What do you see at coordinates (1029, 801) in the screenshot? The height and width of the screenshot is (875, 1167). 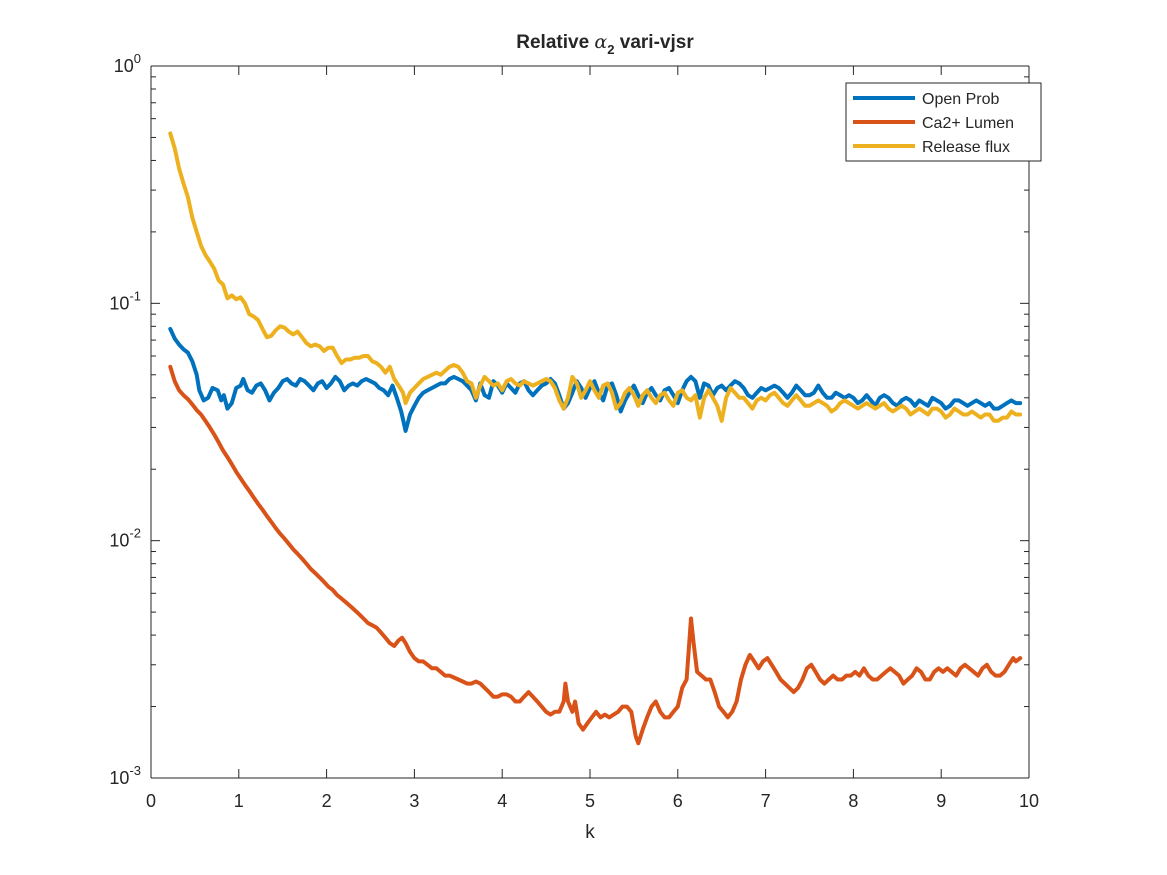 I see `x-tick-label: 10` at bounding box center [1029, 801].